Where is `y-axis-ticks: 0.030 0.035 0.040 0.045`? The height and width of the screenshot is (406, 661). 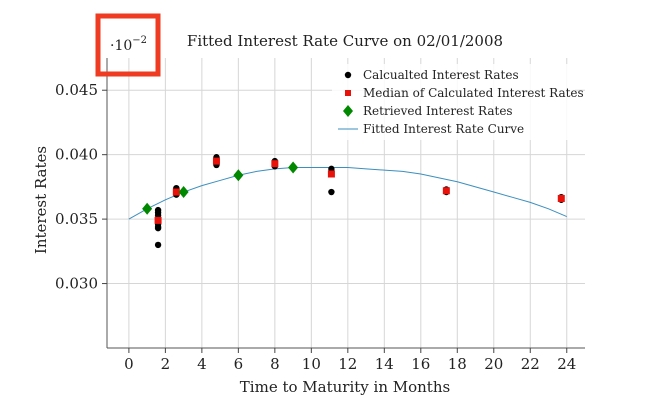
y-axis-ticks: 0.030 0.035 0.040 0.045 is located at coordinates (81, 187).